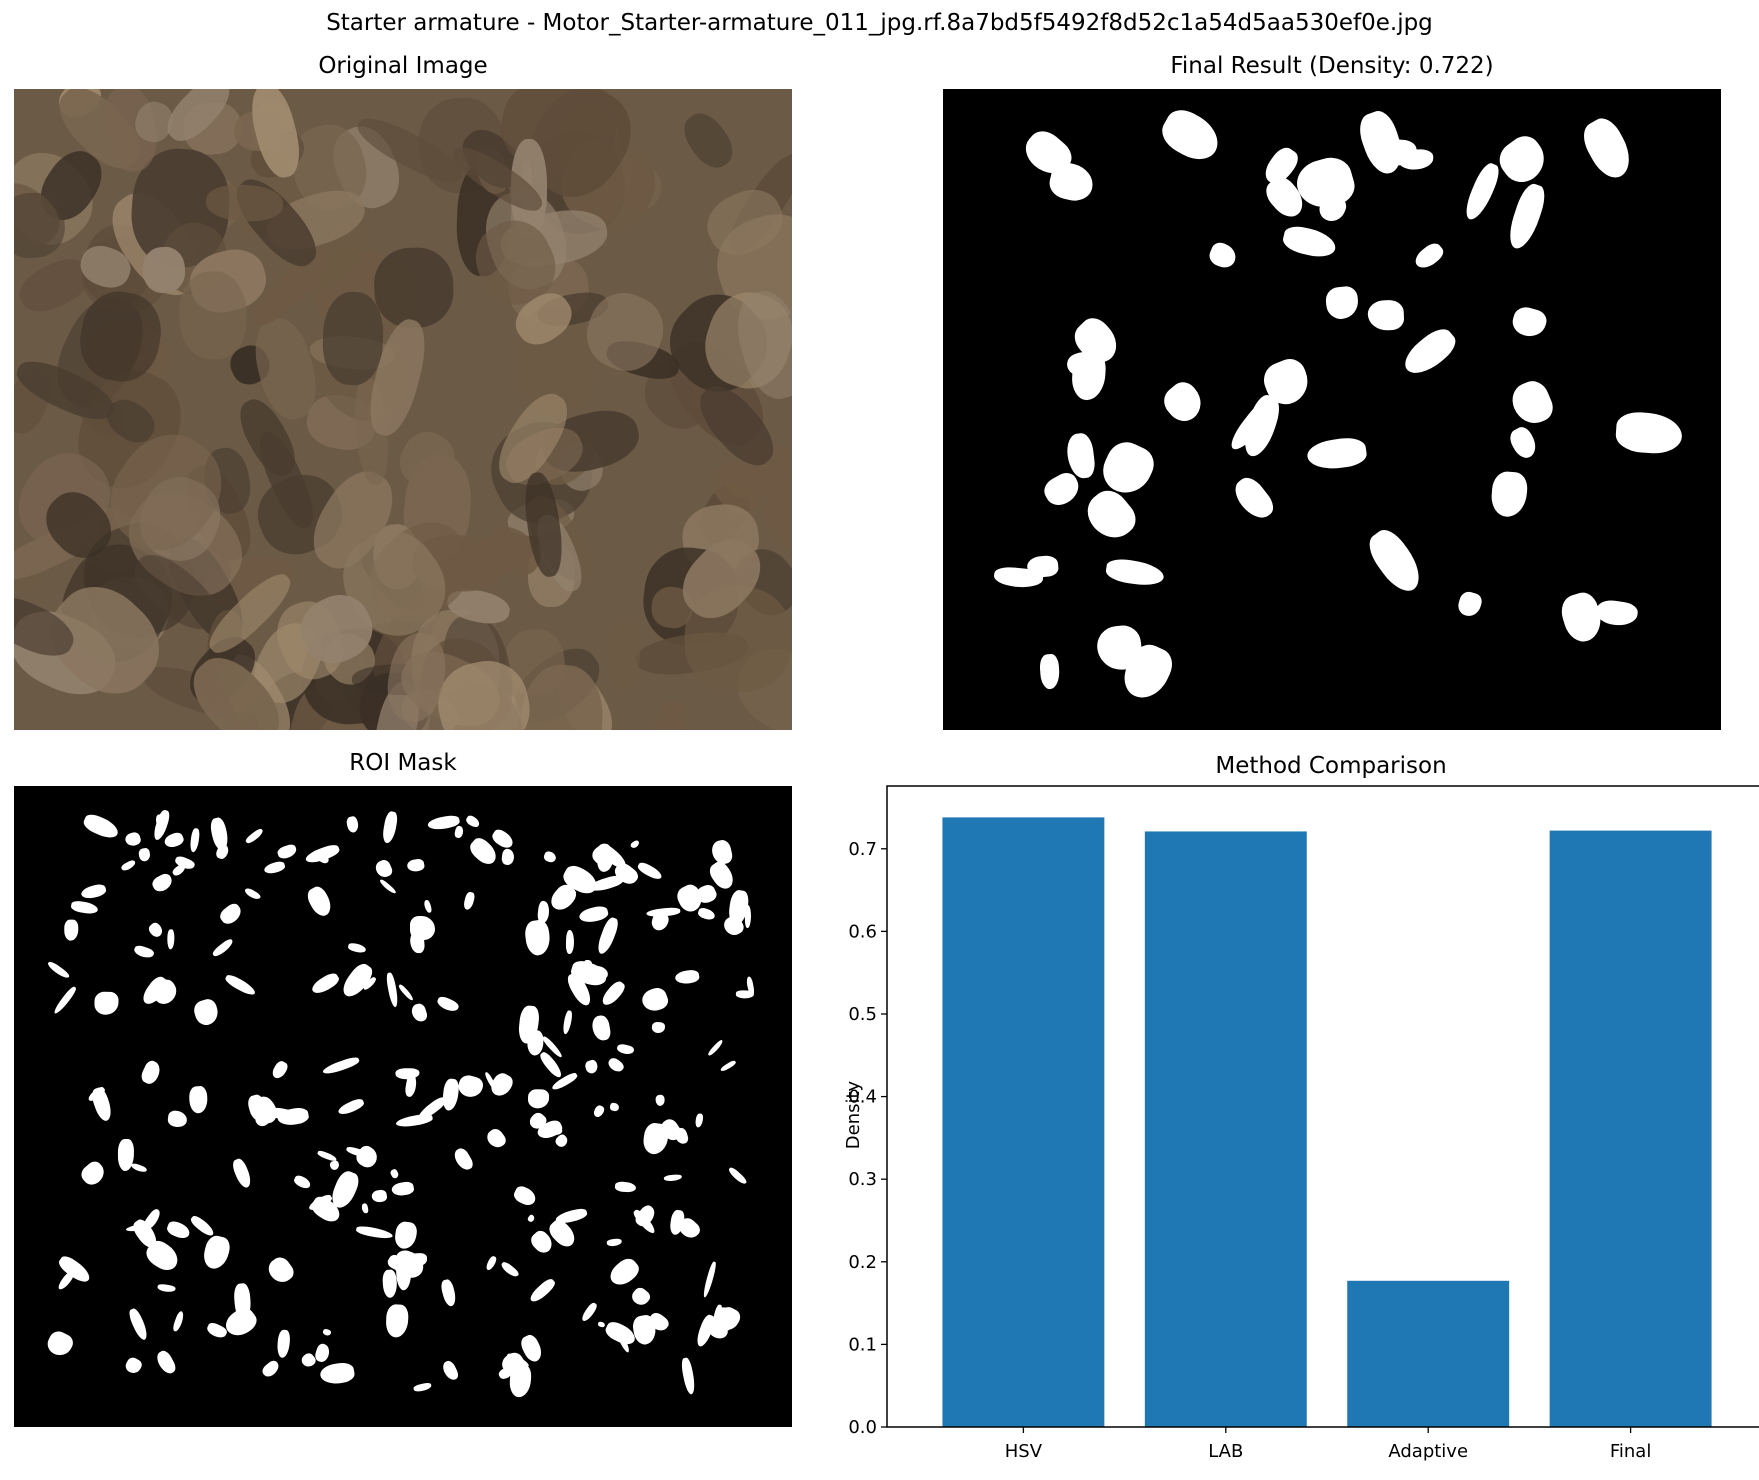 Image resolution: width=1759 pixels, height=1480 pixels. What do you see at coordinates (862, 1427) in the screenshot?
I see `y-tick-label: 0.0` at bounding box center [862, 1427].